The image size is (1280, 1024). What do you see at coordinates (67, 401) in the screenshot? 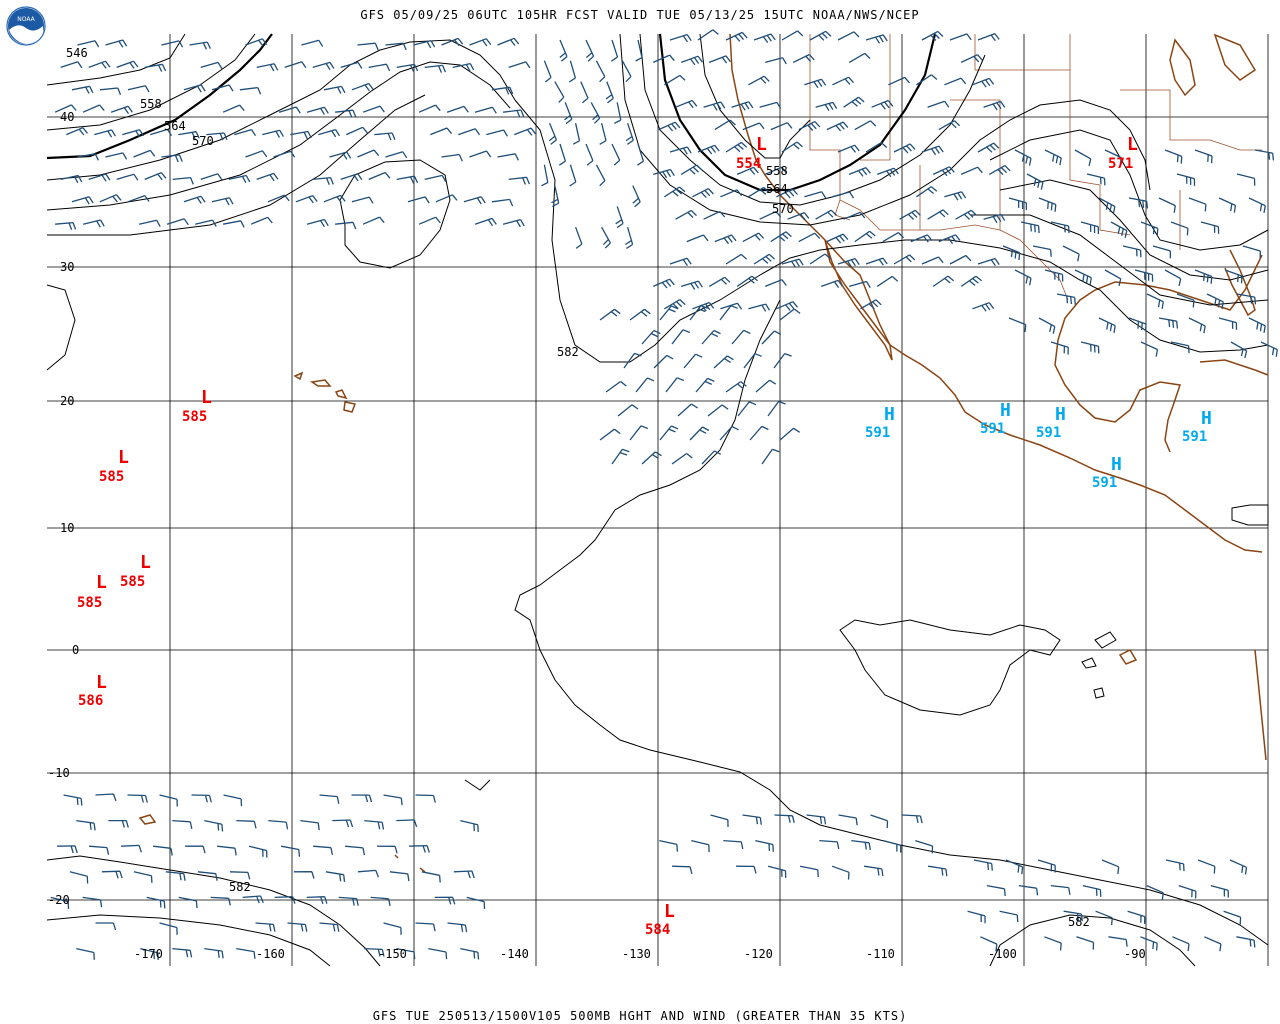
I see `lat-label: 20` at bounding box center [67, 401].